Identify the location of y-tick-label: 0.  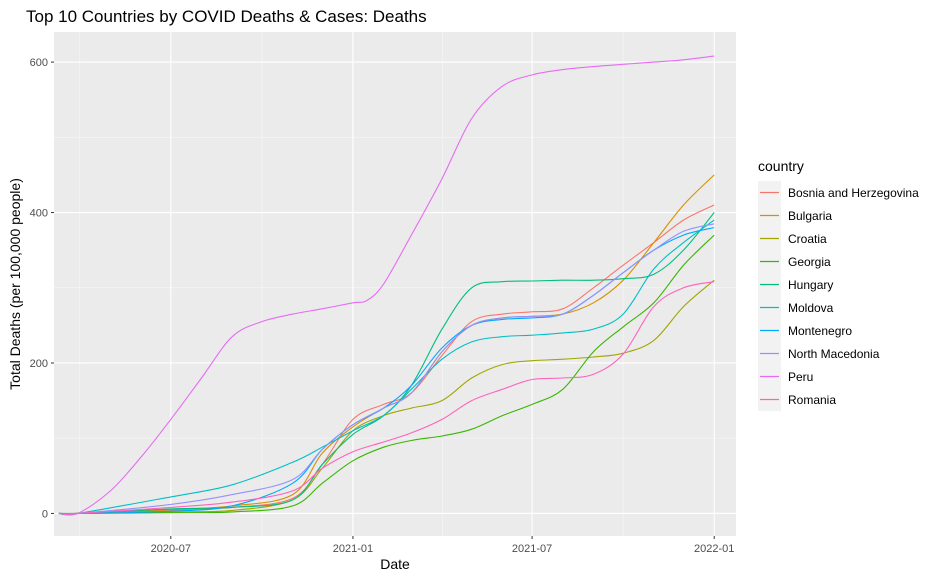
(45, 514).